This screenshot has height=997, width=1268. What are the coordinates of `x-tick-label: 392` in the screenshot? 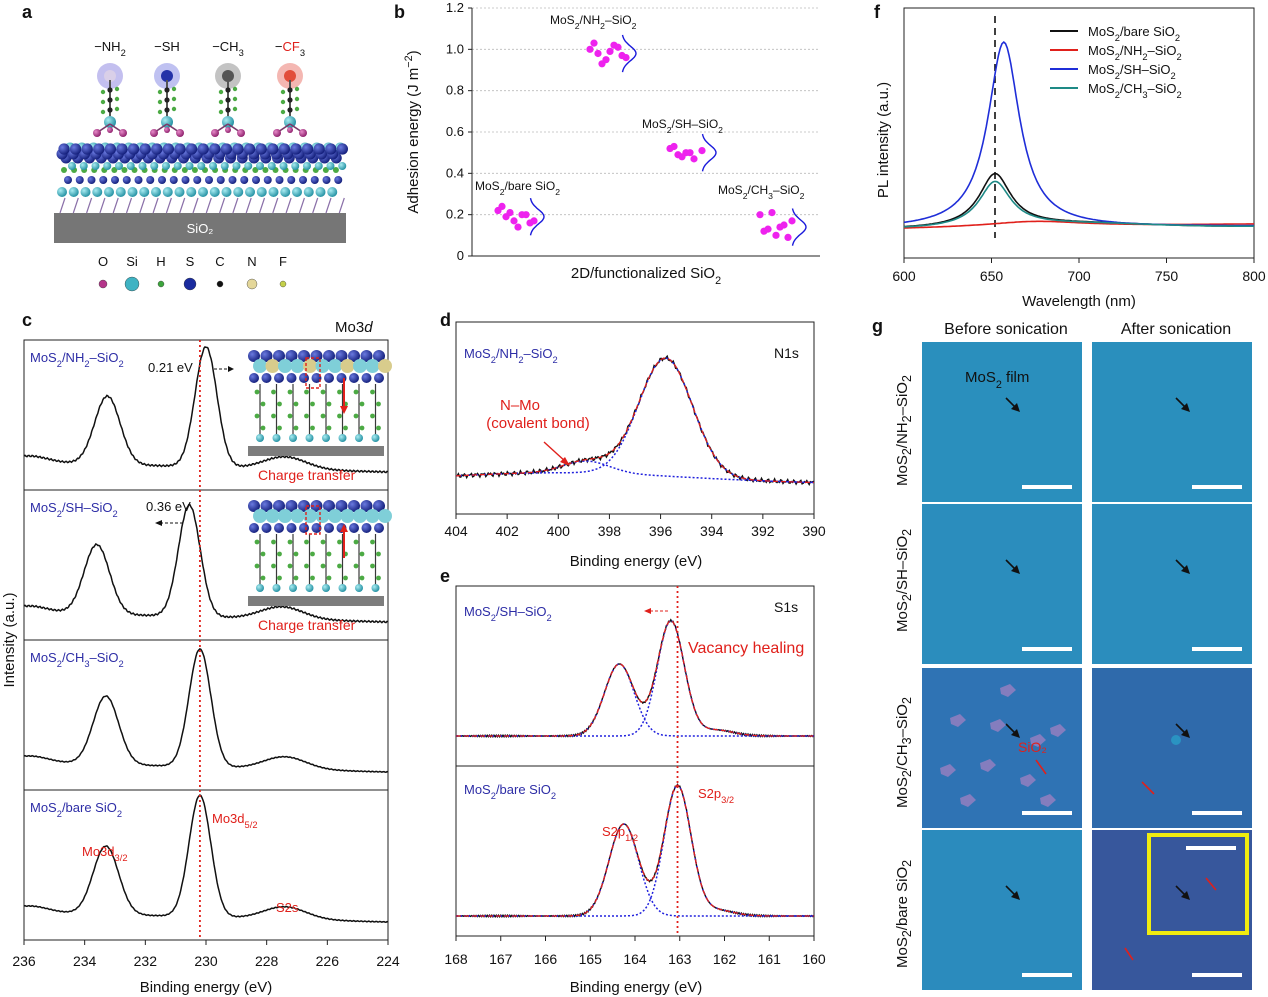 It's located at (763, 531).